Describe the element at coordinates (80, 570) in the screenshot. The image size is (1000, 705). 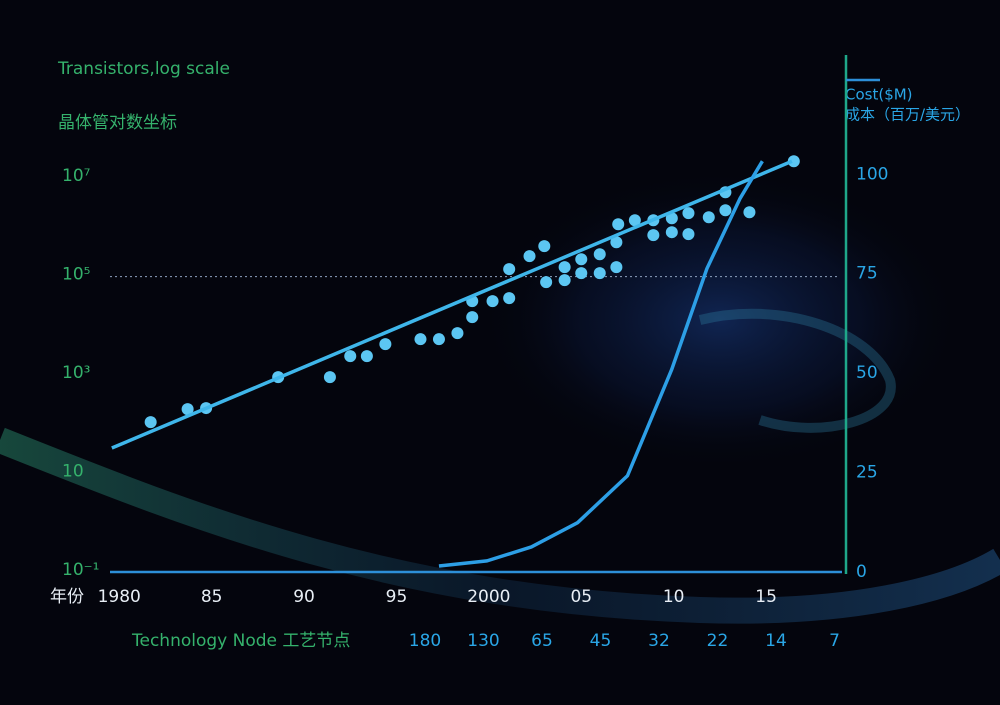
I see `y-tick-label: 10⁻¹` at that location.